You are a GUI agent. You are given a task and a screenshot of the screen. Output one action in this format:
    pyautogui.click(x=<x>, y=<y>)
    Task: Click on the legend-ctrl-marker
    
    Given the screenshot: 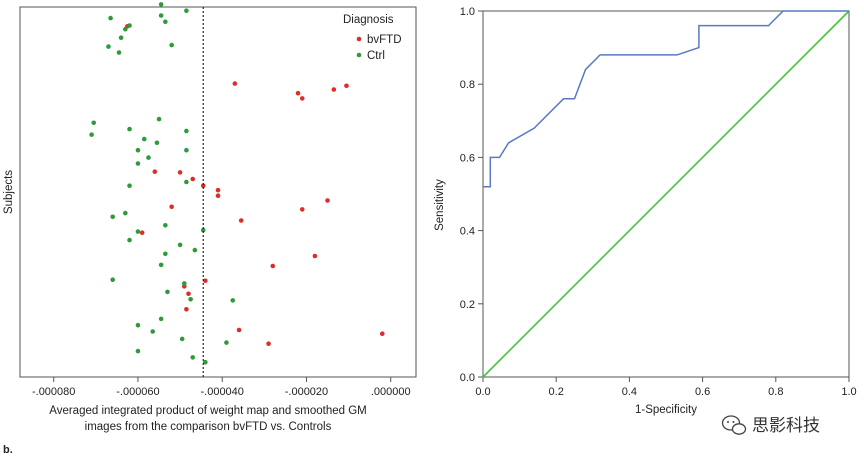 What is the action you would take?
    pyautogui.click(x=359, y=55)
    